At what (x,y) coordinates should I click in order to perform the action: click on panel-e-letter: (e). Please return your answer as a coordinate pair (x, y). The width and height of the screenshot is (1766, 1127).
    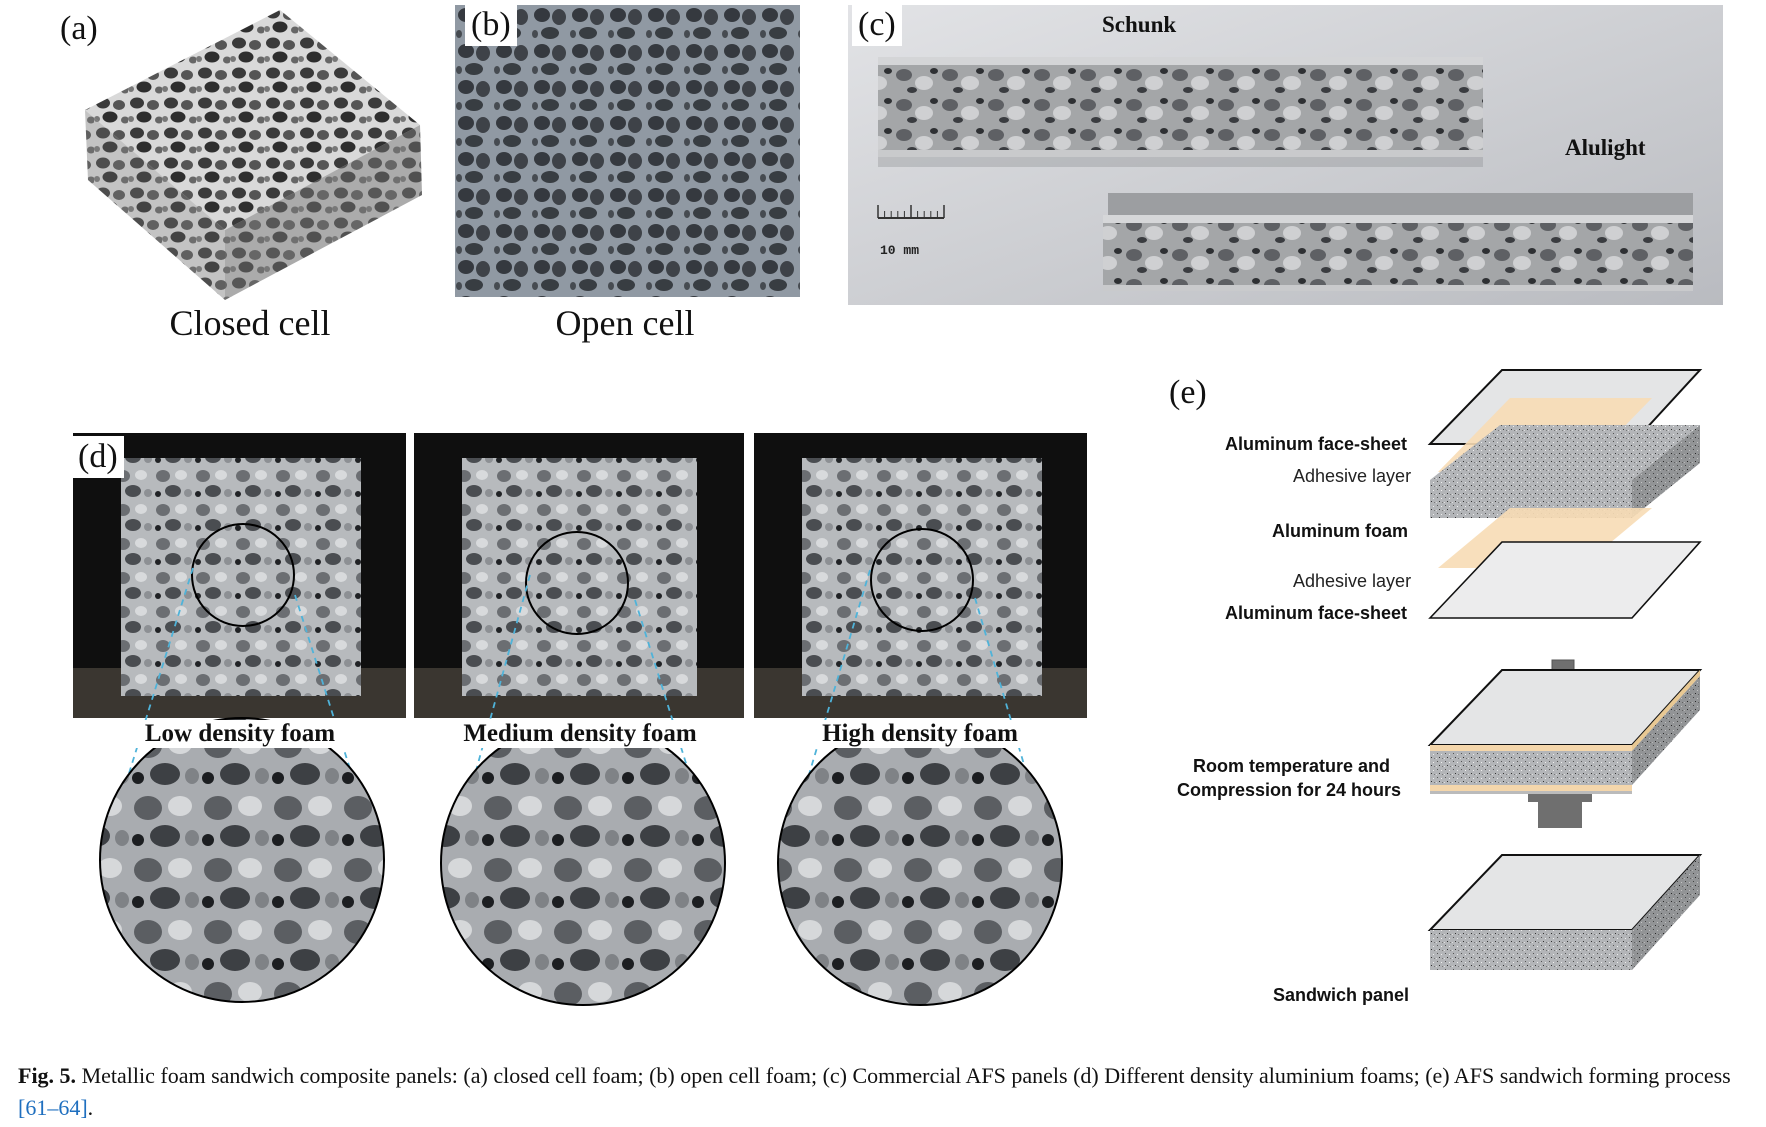
    Looking at the image, I should click on (1188, 393).